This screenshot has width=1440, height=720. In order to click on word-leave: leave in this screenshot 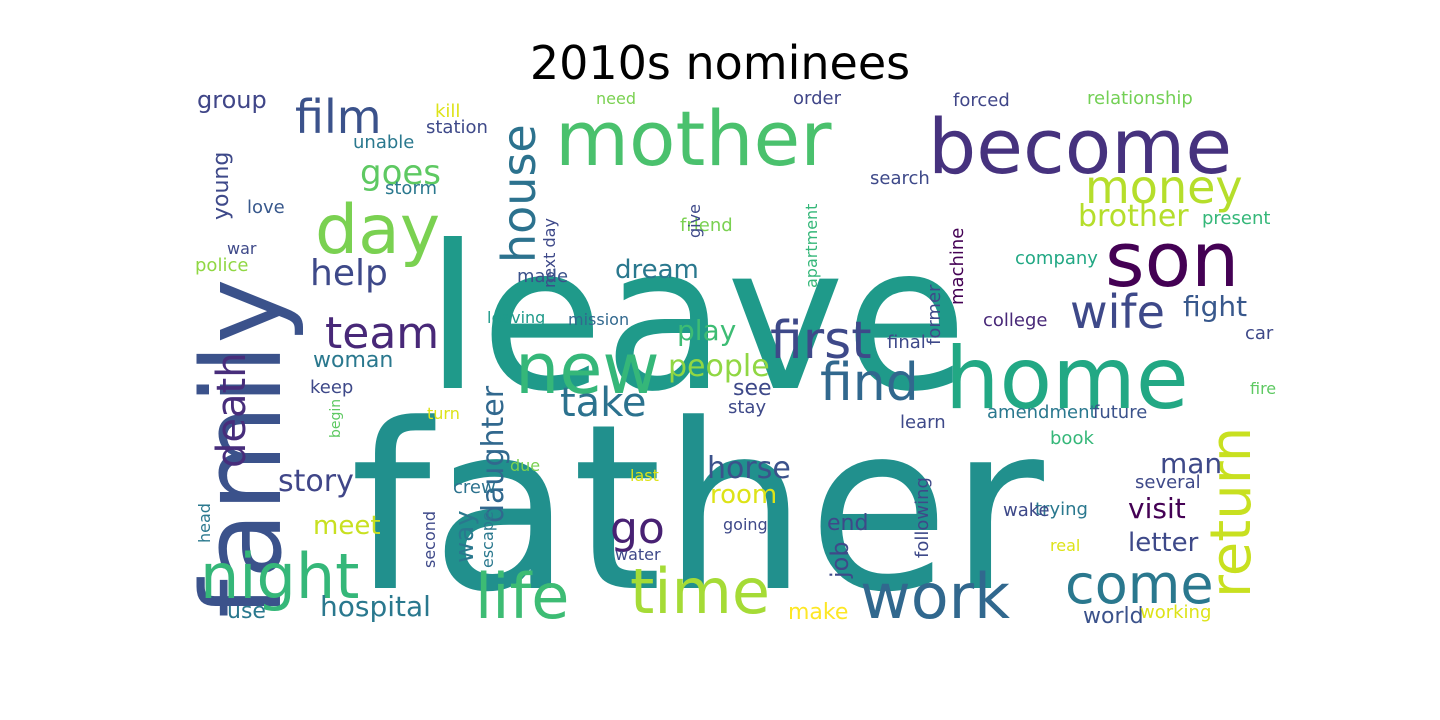, I will do `click(696, 319)`.